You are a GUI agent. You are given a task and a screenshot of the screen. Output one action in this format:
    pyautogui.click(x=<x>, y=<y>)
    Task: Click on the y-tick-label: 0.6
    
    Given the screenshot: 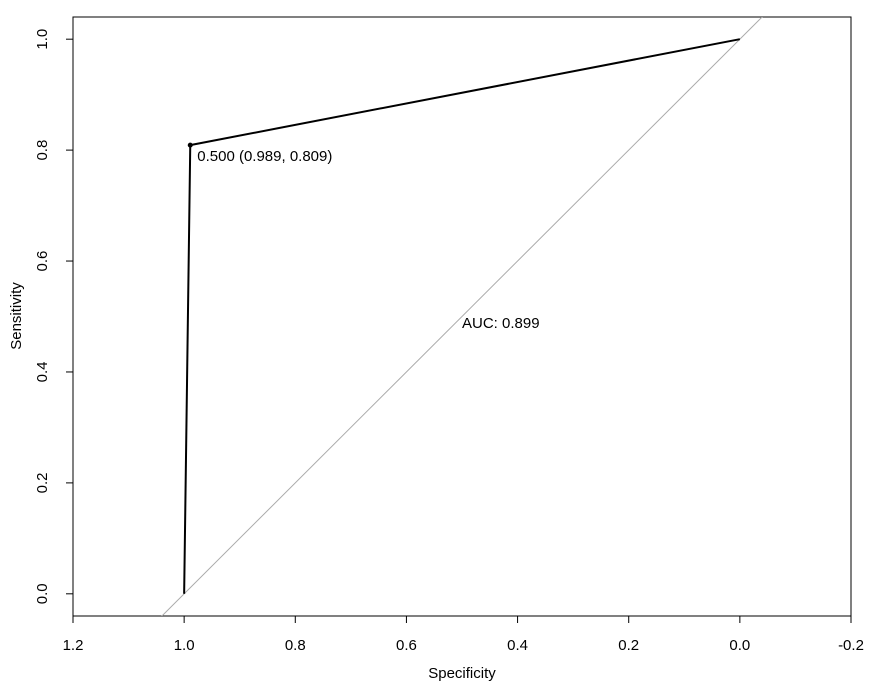 What is the action you would take?
    pyautogui.click(x=42, y=261)
    